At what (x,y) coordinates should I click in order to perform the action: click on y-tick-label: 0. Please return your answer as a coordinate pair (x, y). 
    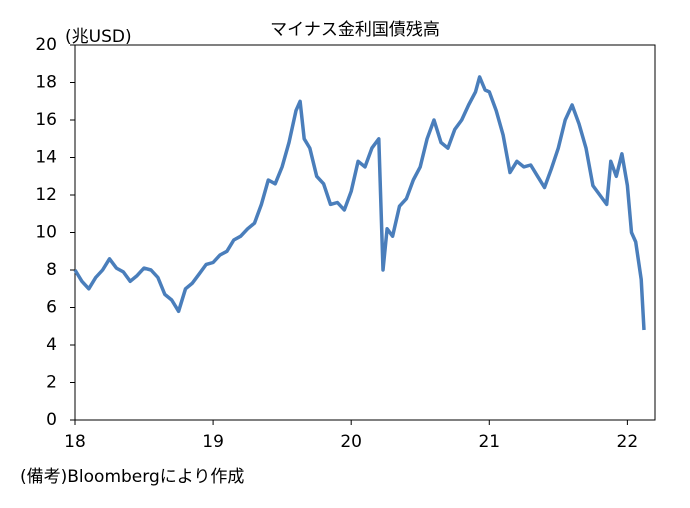
    Looking at the image, I should click on (51, 420).